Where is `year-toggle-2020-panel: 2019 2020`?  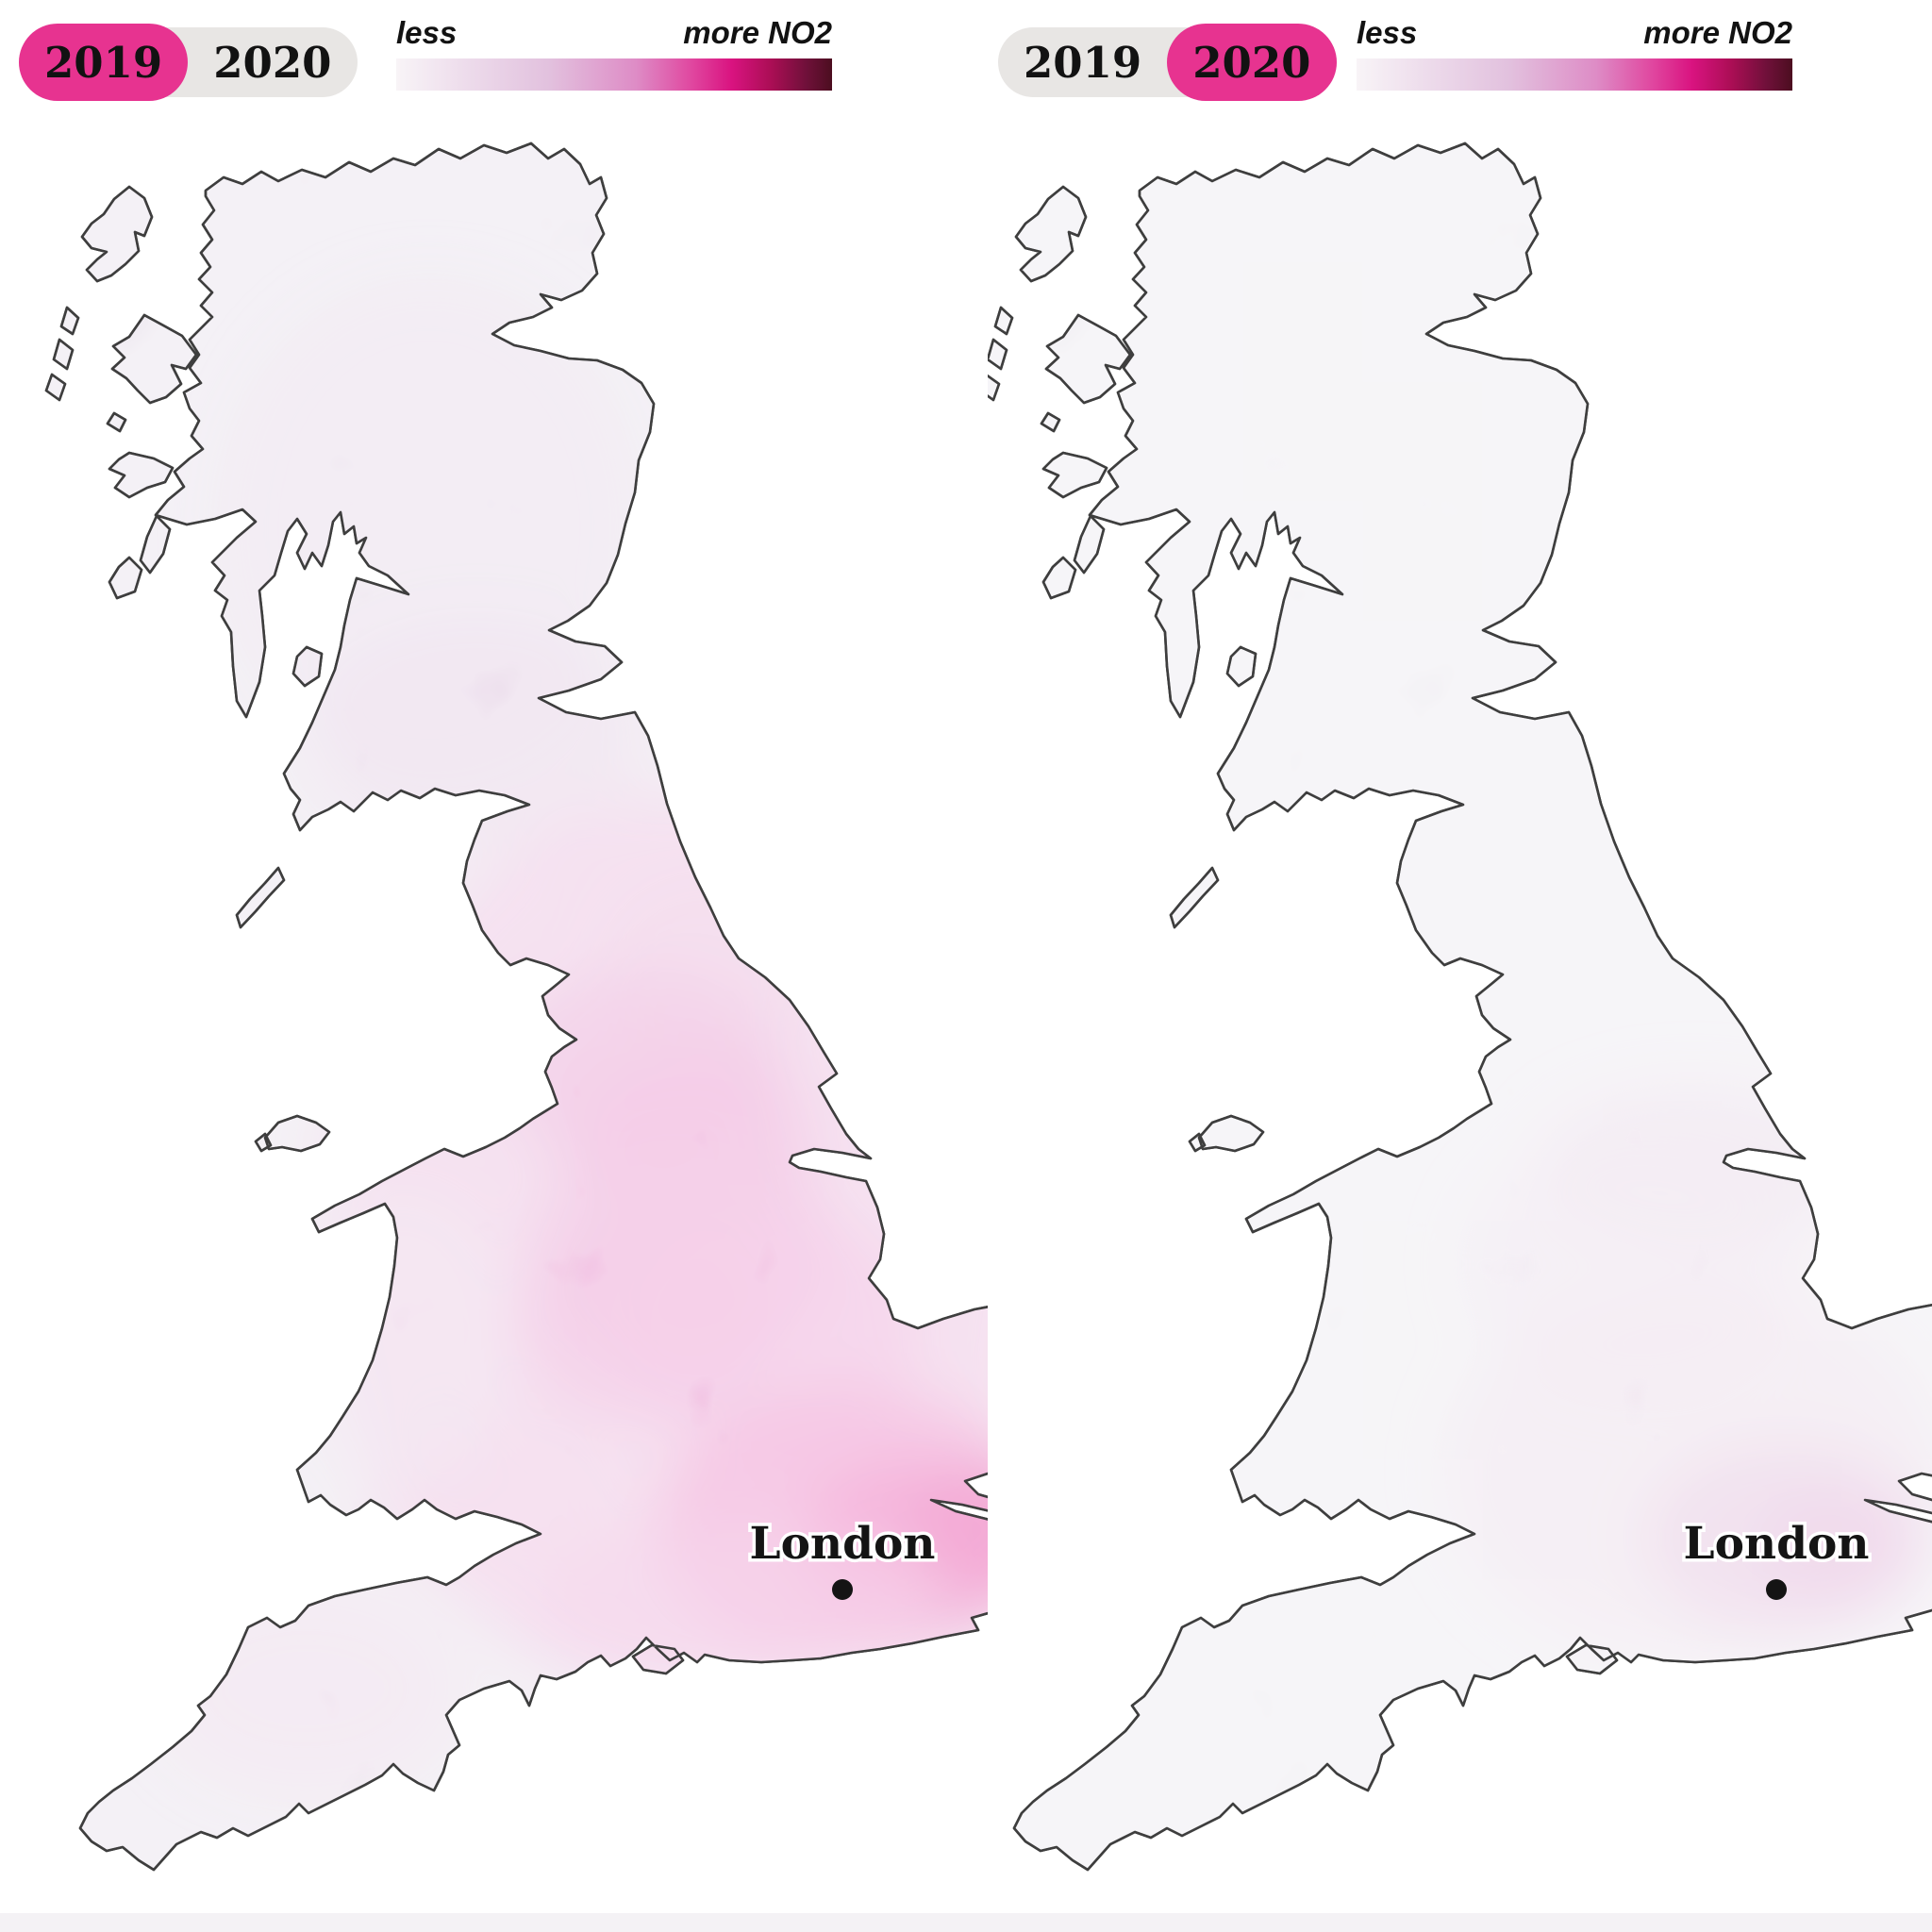
year-toggle-2020-panel: 2019 2020 is located at coordinates (1167, 62).